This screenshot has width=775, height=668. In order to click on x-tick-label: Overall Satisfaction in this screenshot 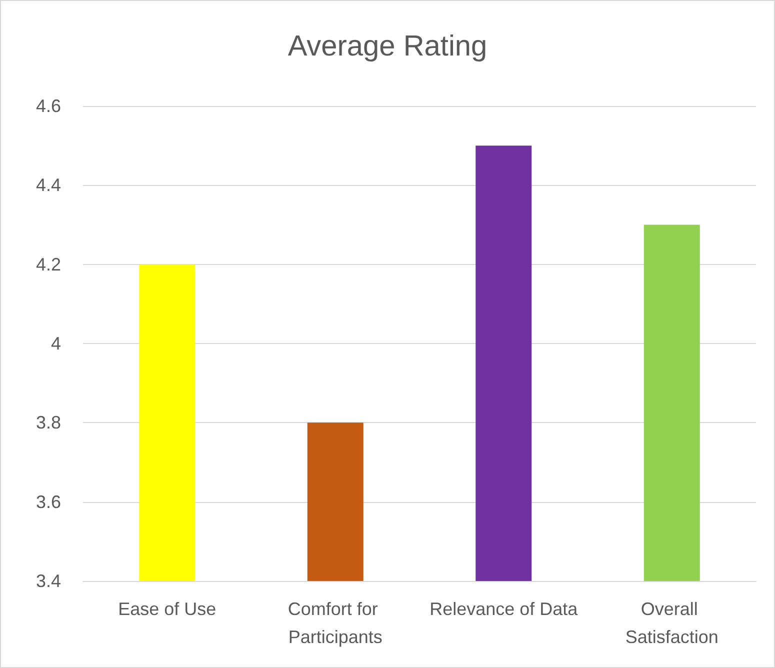, I will do `click(671, 623)`.